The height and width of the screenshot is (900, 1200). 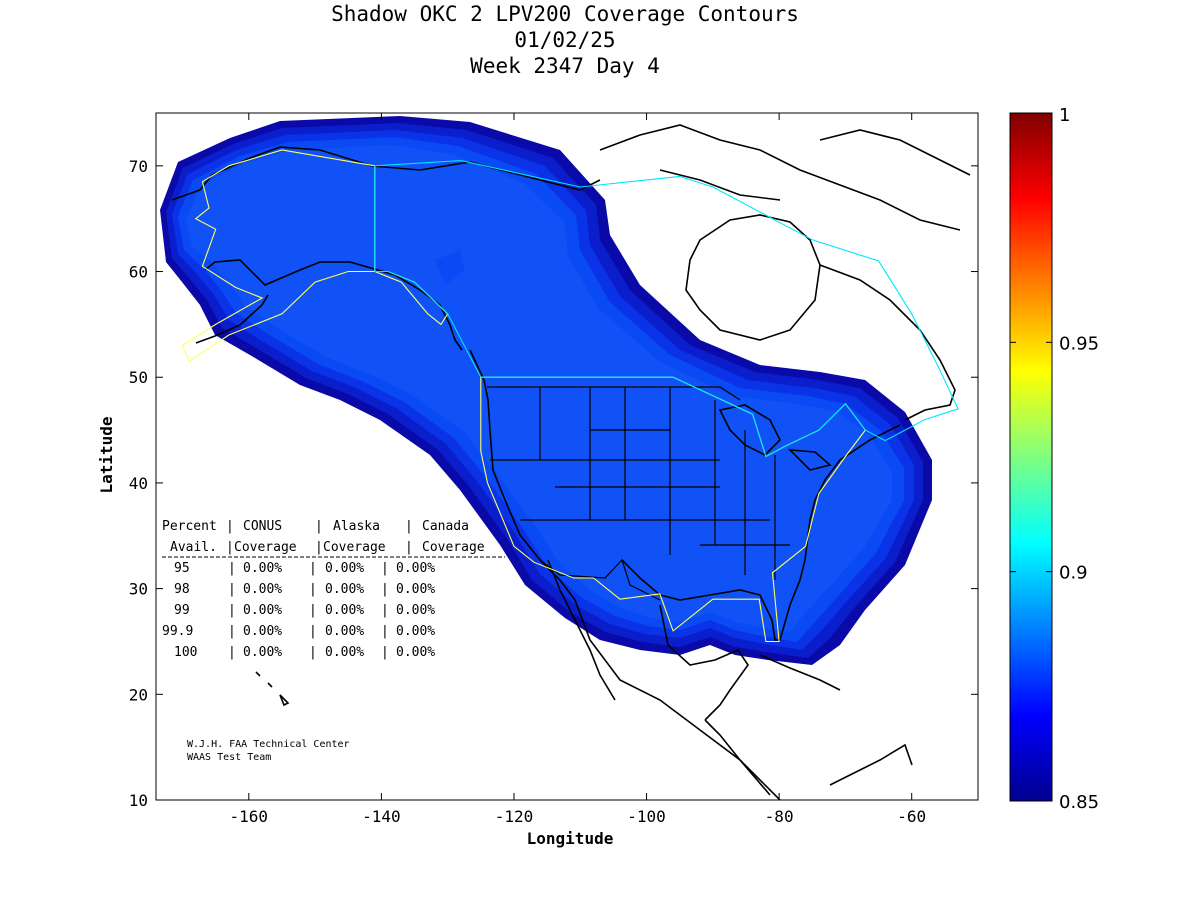 I want to click on y-tick-label: 20, so click(x=138, y=694).